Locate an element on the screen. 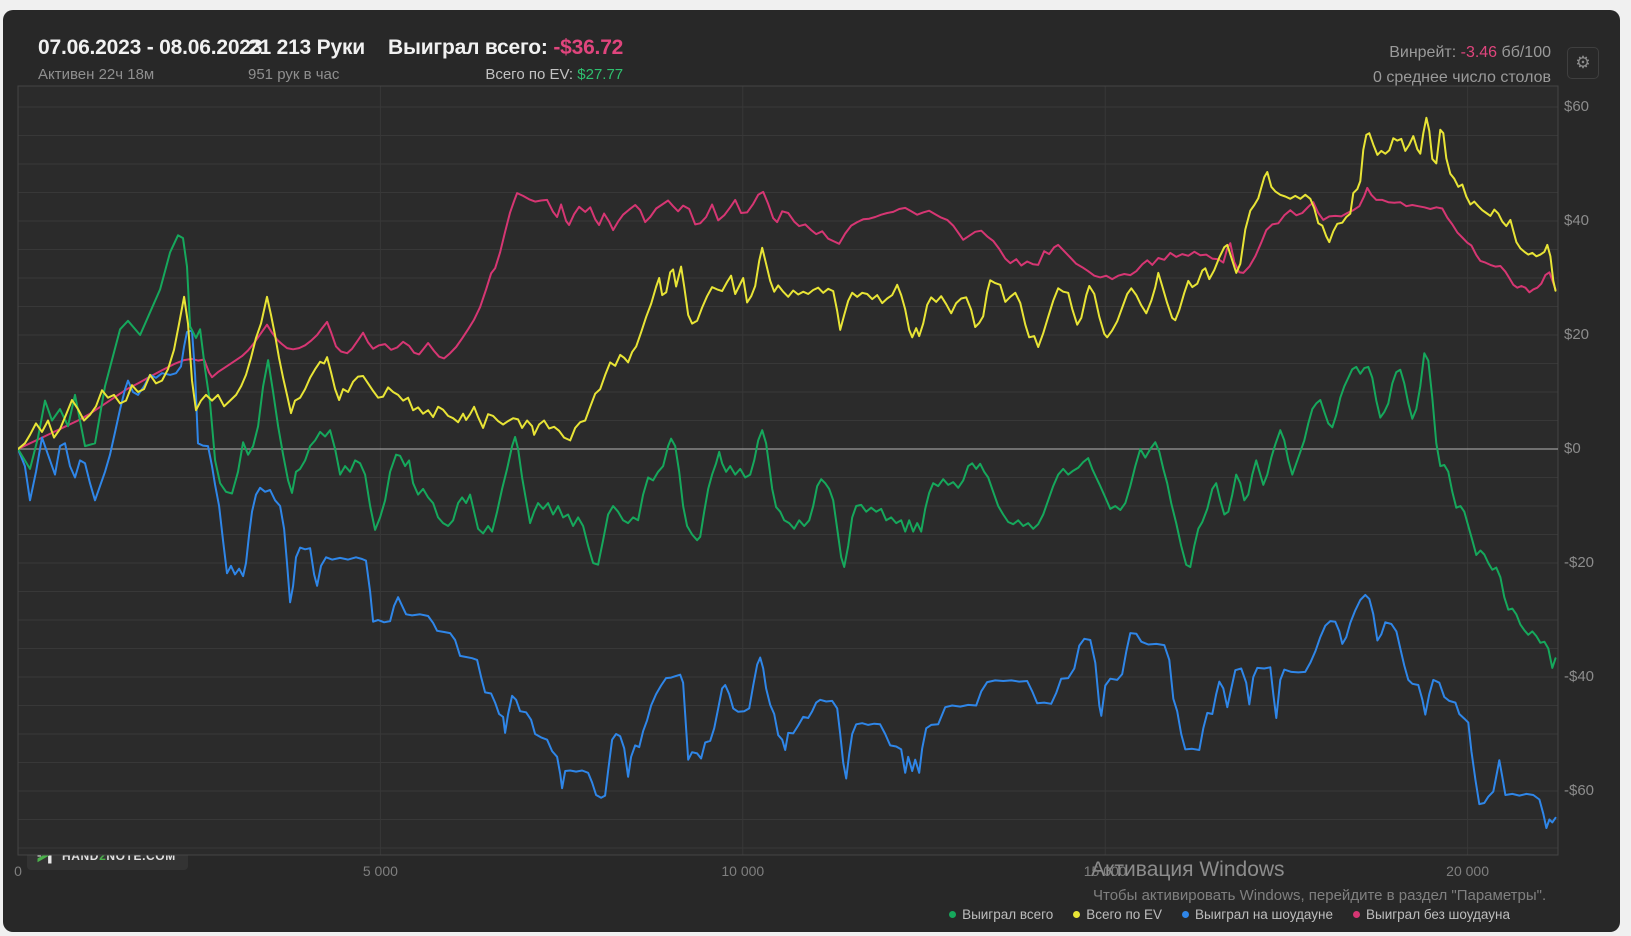 The width and height of the screenshot is (1631, 936). y-axis-tick: $40 is located at coordinates (1577, 220).